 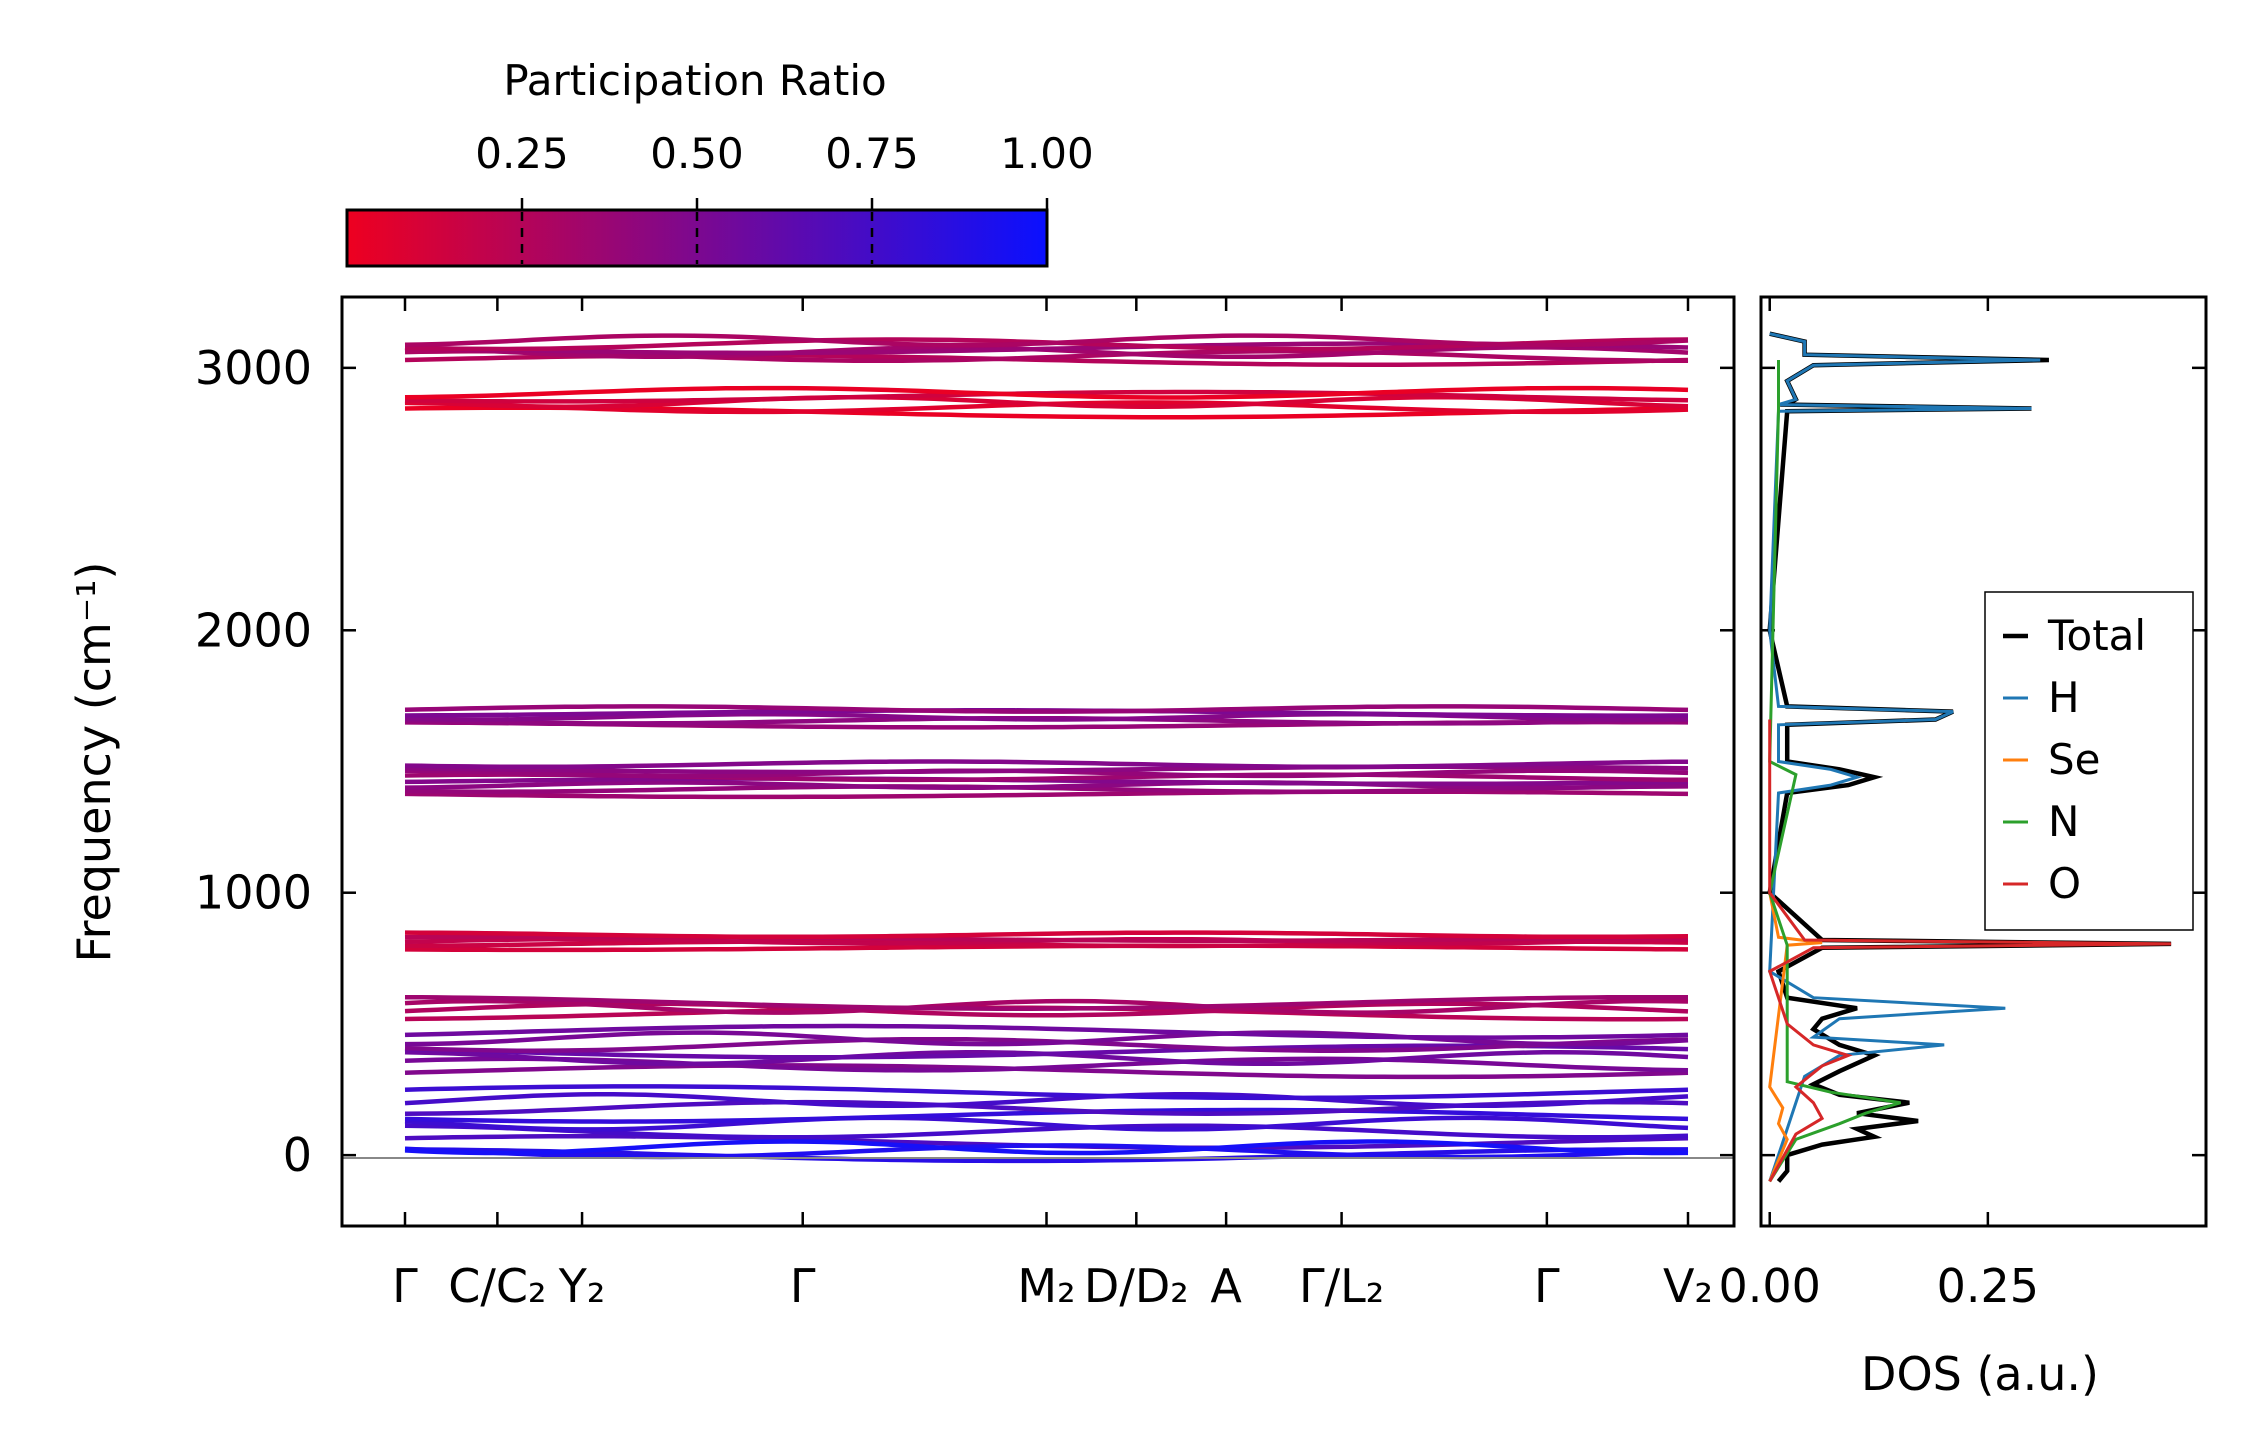 I want to click on x-tick-label: Y₂, so click(x=582, y=1286).